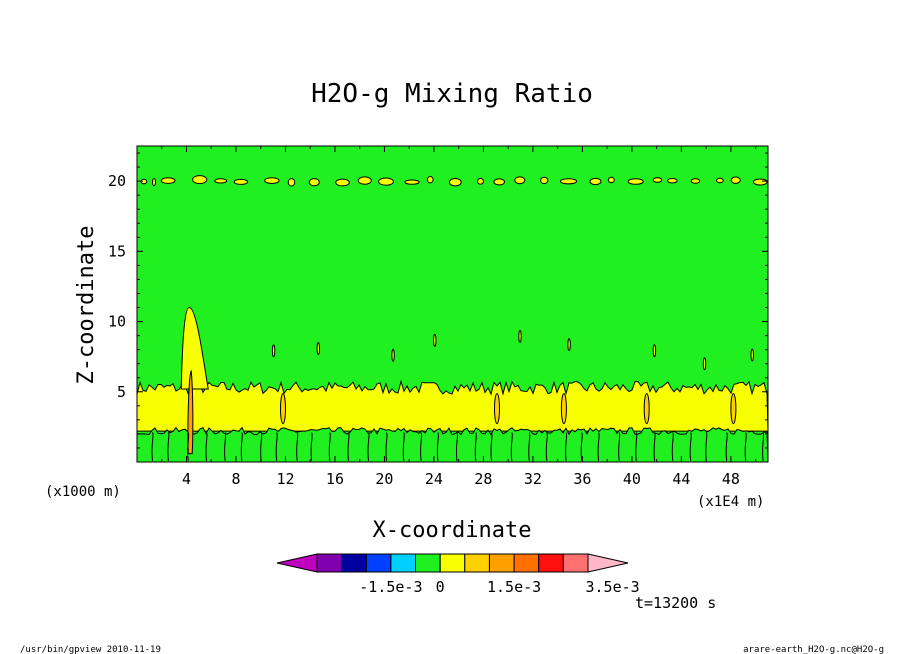  I want to click on x-unit-label: (x1E4 m), so click(730, 502).